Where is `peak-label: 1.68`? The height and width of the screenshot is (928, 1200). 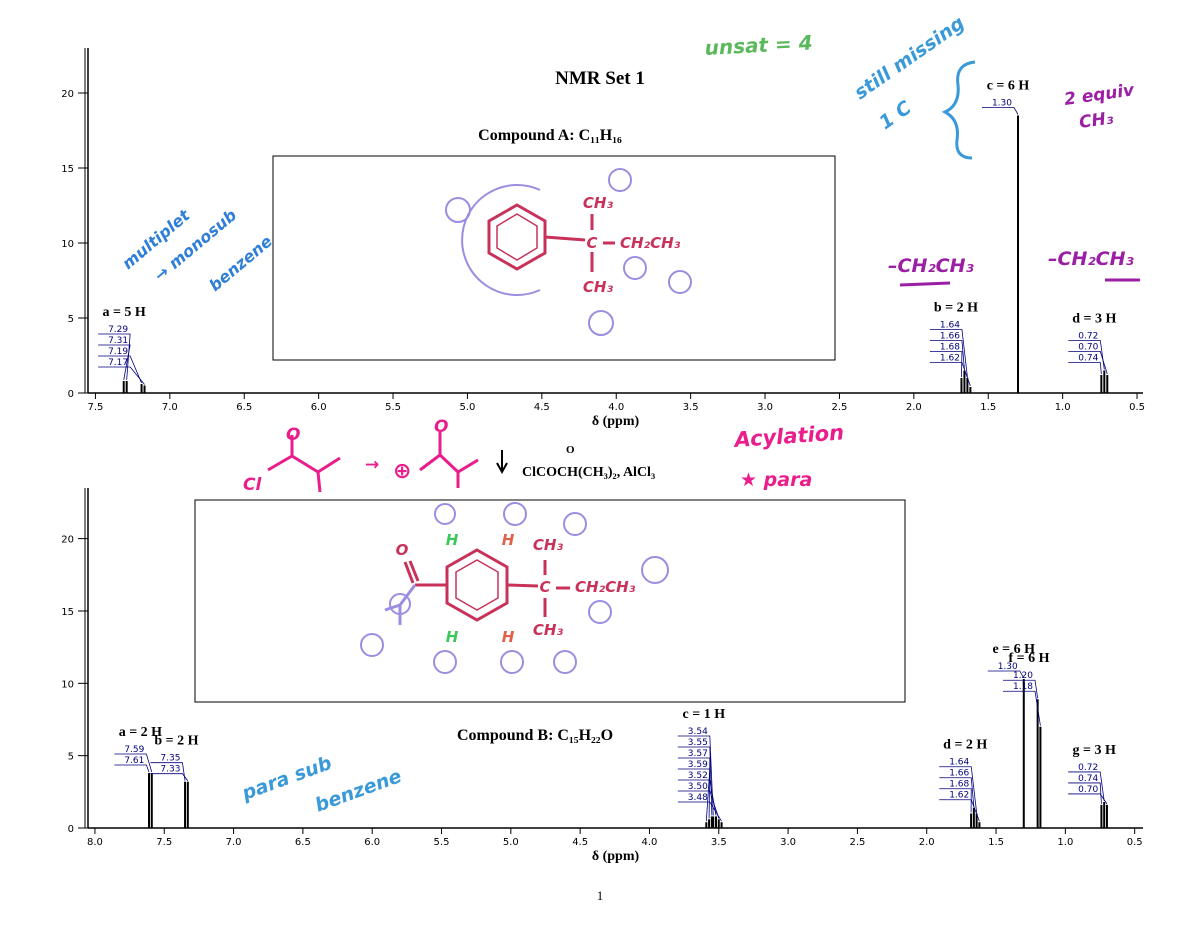 peak-label: 1.68 is located at coordinates (959, 785).